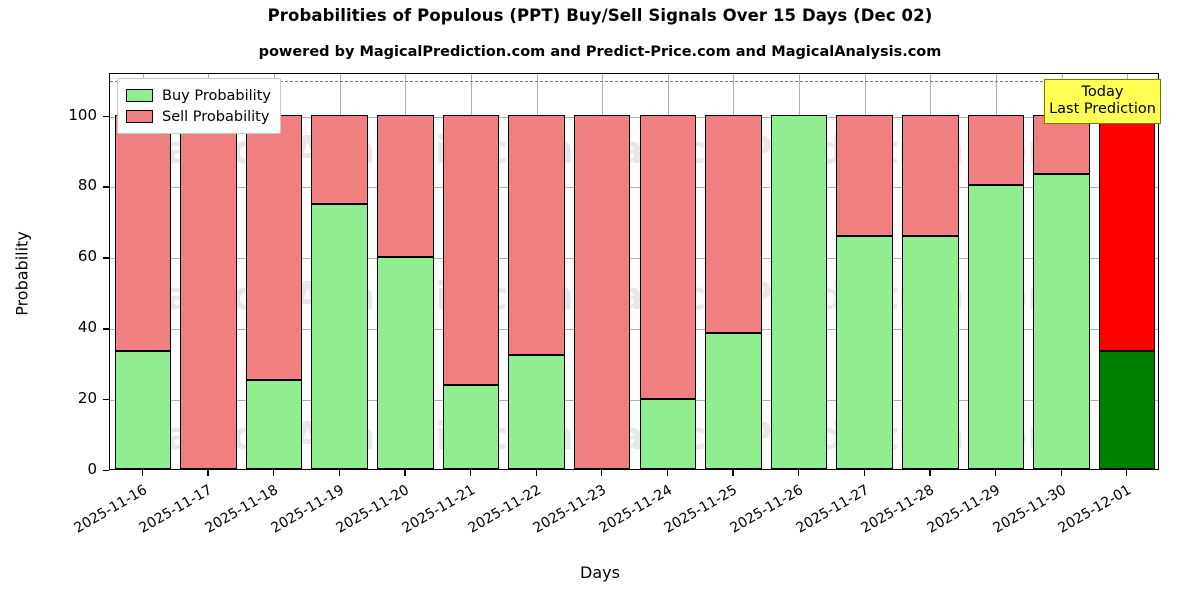 This screenshot has height=600, width=1200. I want to click on legend-label-sell: Sell Probability, so click(216, 116).